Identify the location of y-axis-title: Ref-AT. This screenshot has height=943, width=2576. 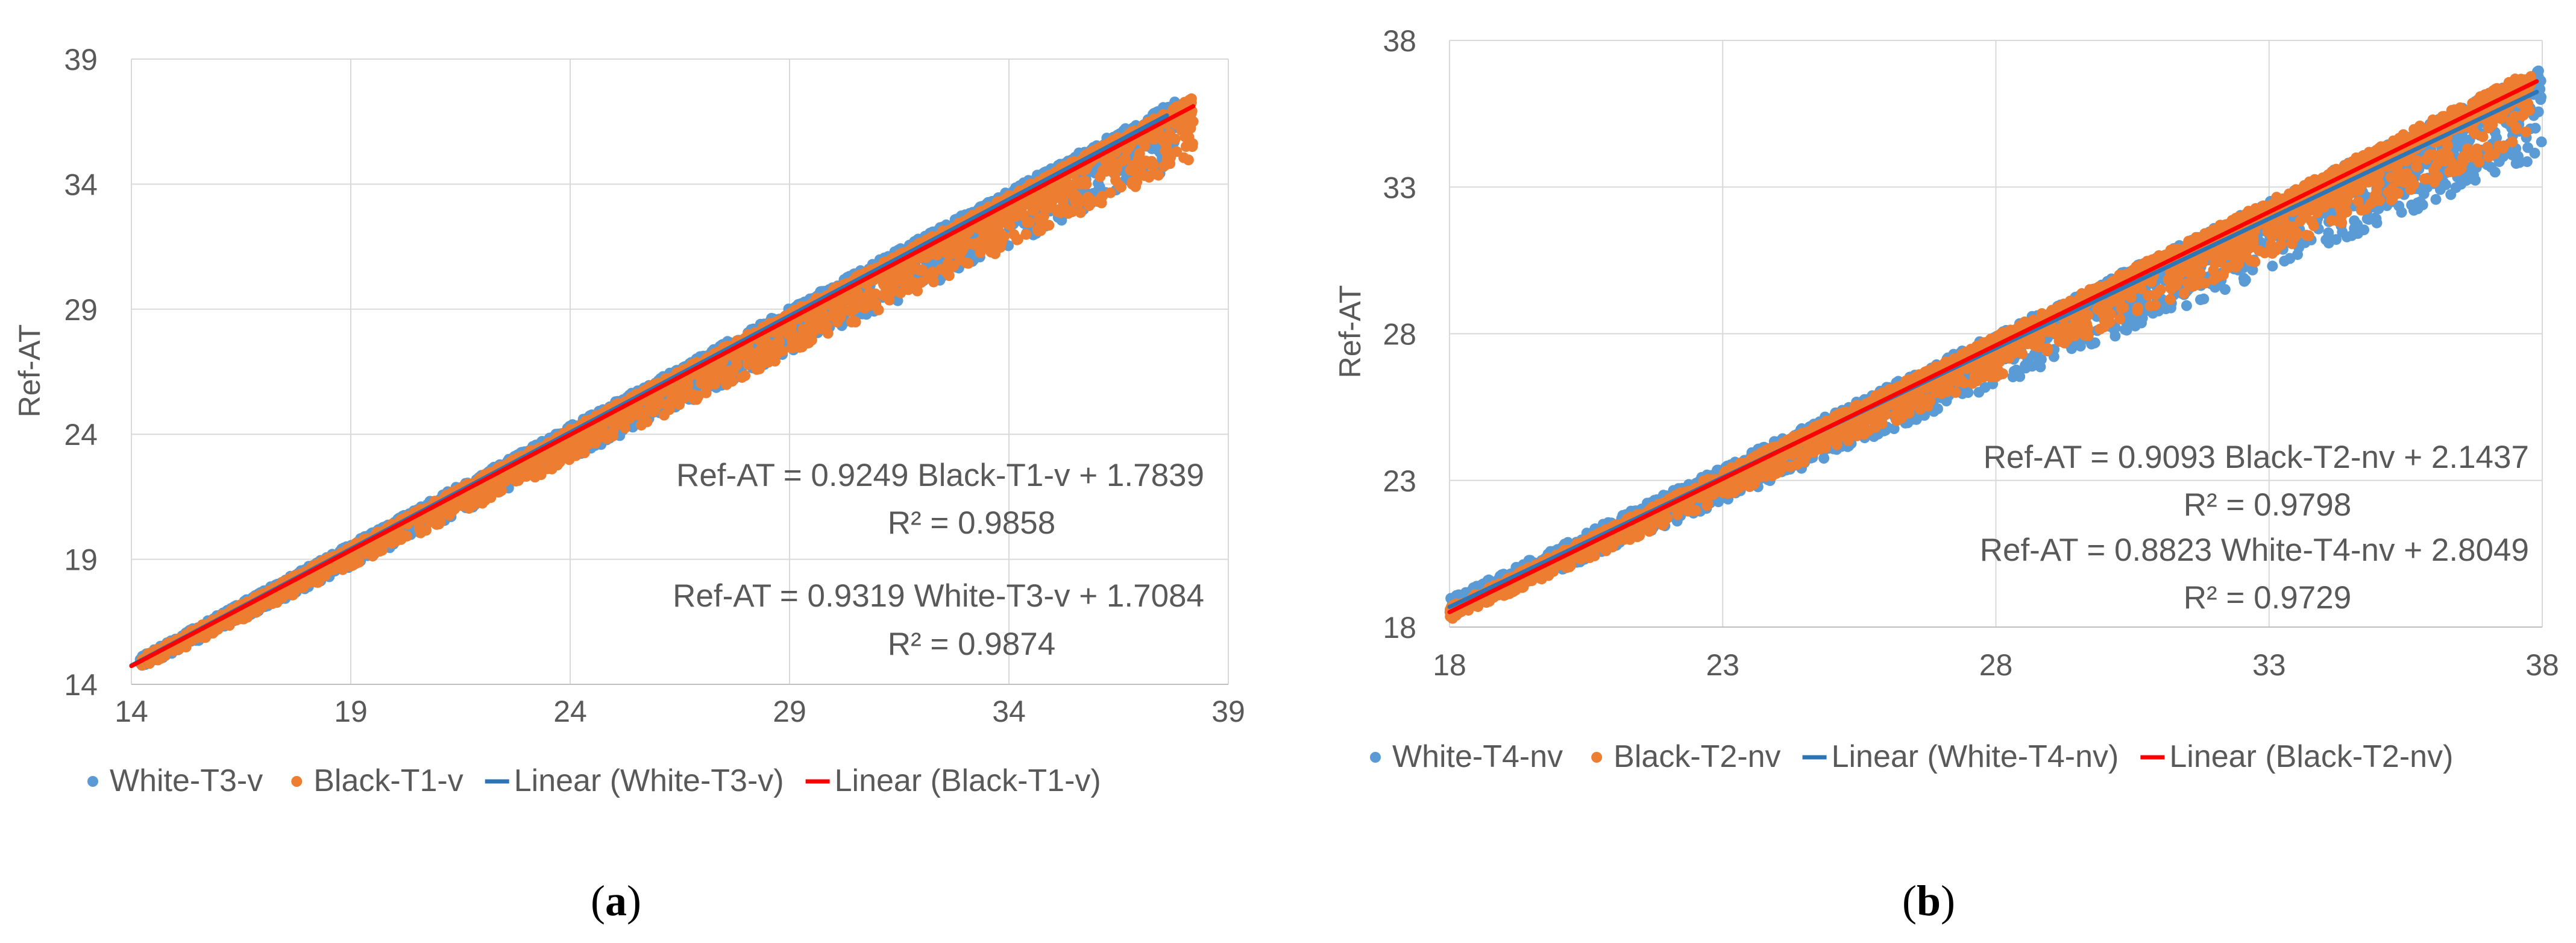
(29, 371).